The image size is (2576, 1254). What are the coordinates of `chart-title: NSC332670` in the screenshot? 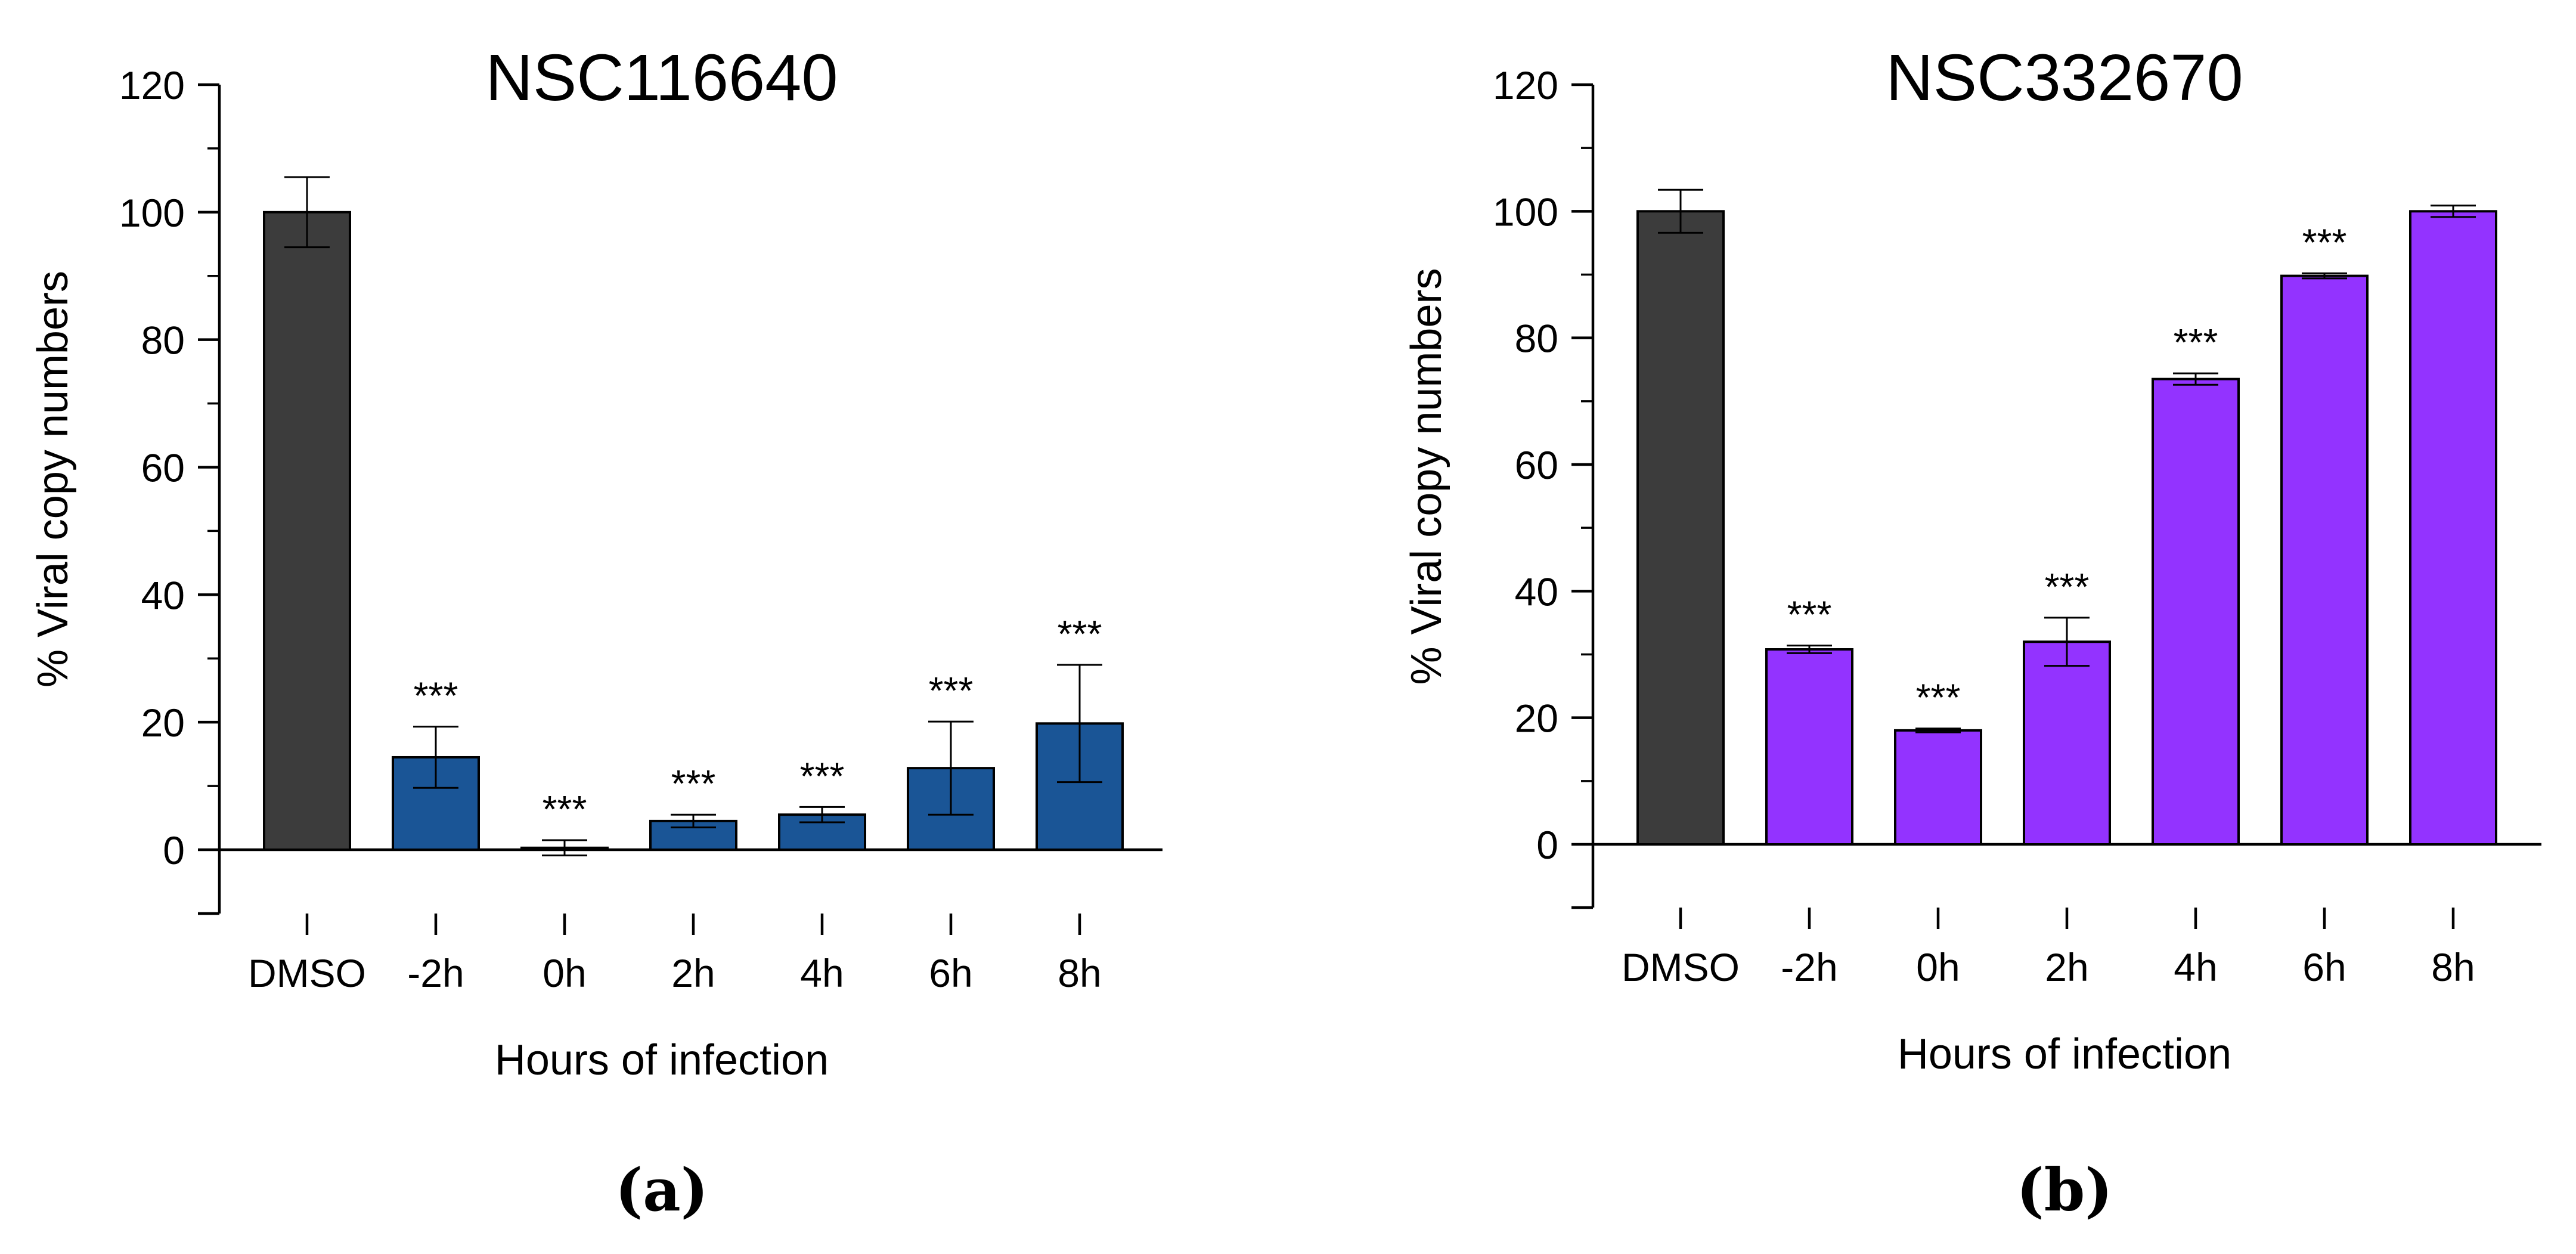 It's located at (2064, 77).